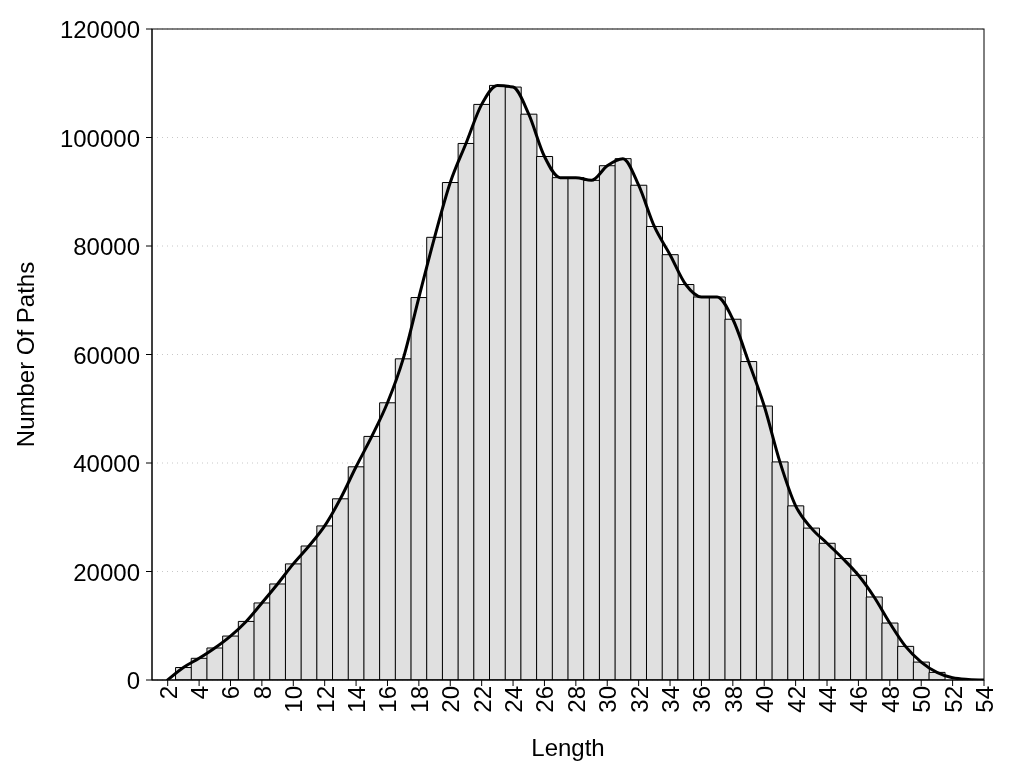 Image resolution: width=1024 pixels, height=768 pixels. I want to click on y-tick-label: 0, so click(133, 680).